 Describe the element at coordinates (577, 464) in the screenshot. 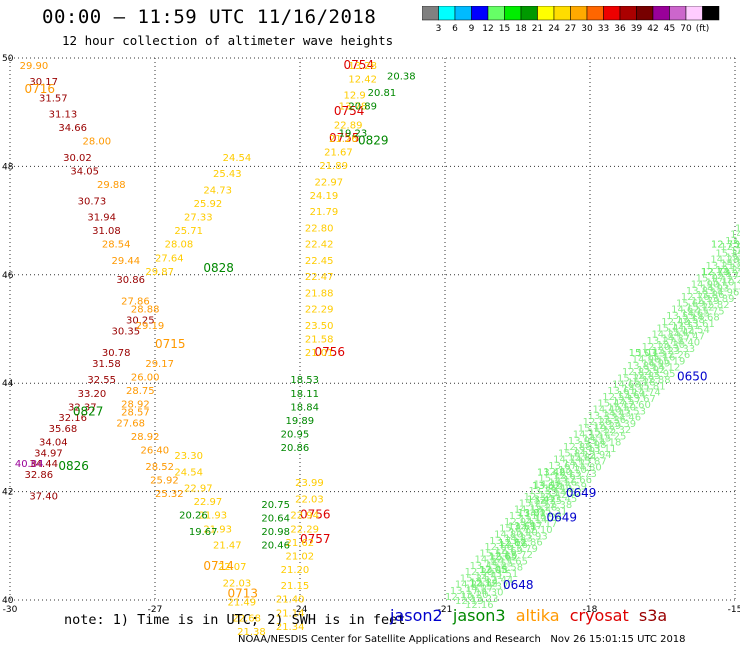

I see `track-band-mark: 14.77` at that location.